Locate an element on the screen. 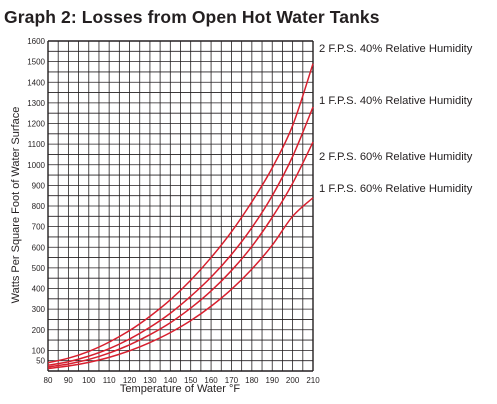 The image size is (497, 404). x-tick-label: 80 is located at coordinates (48, 380).